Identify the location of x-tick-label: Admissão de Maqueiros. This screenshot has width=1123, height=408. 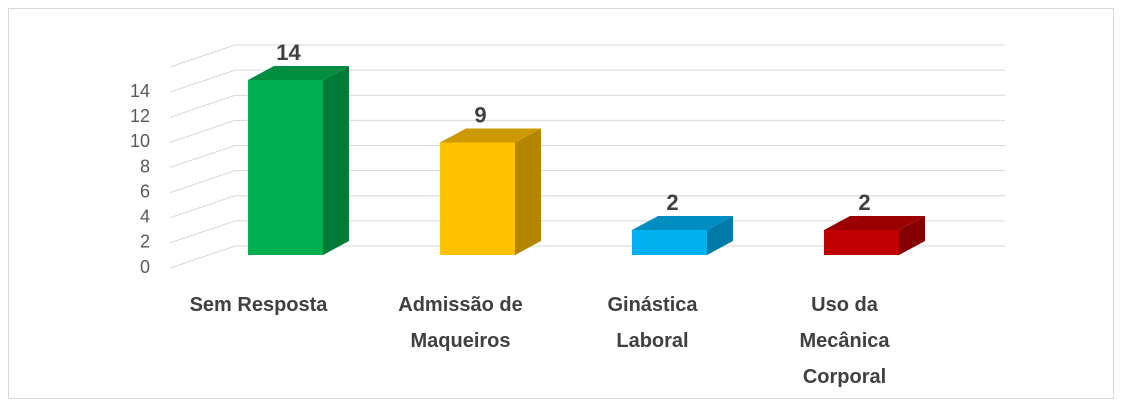
(460, 323).